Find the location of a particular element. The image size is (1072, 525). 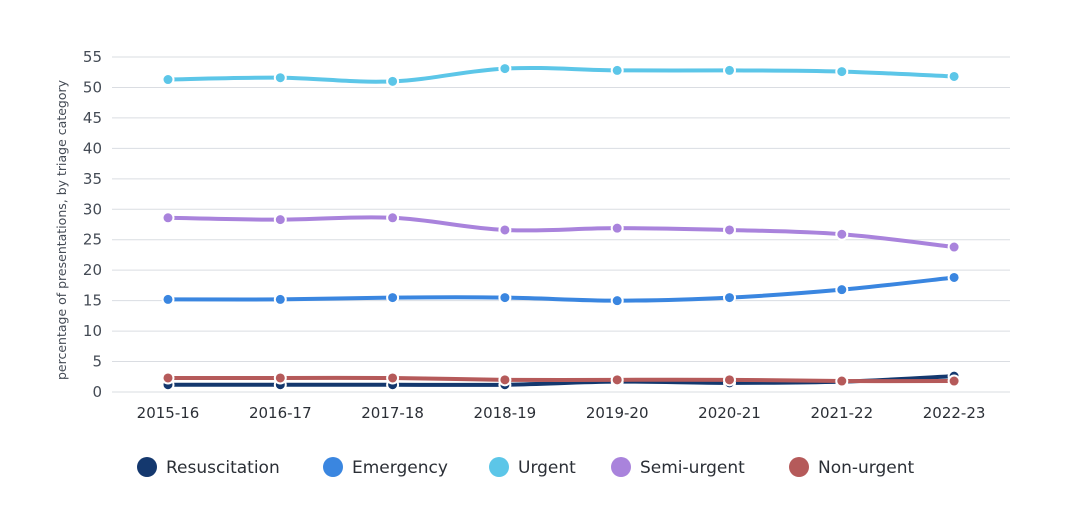

legend-marker-emergency is located at coordinates (333, 467).